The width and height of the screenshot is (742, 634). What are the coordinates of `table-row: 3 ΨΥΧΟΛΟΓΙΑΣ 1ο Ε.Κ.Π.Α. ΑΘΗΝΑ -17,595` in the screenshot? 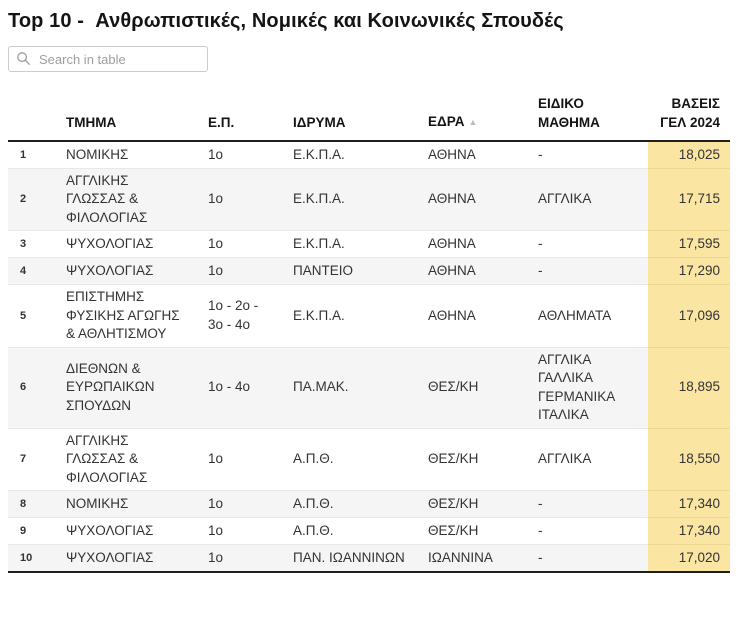 It's located at (369, 244).